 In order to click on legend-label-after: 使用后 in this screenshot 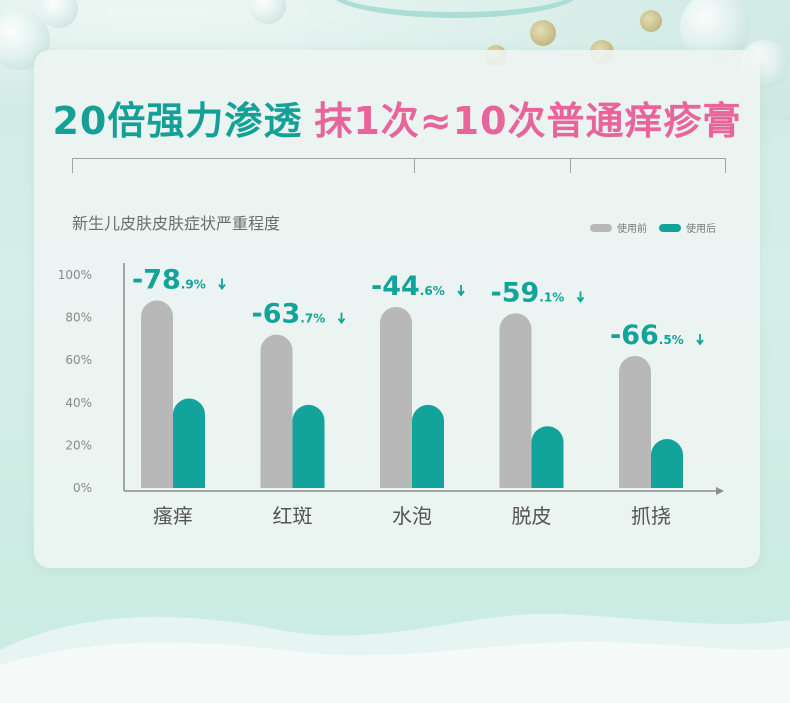, I will do `click(701, 229)`.